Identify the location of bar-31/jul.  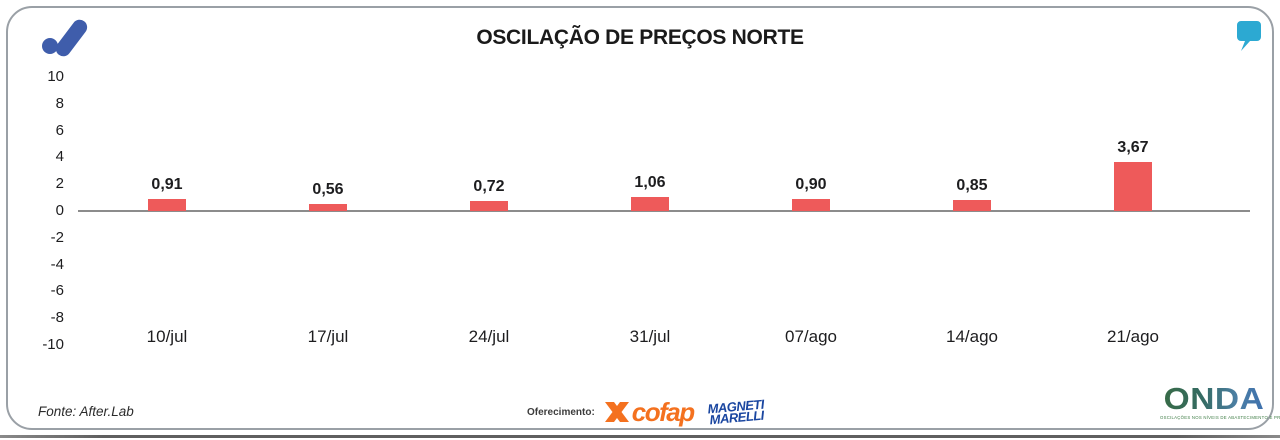
(650, 203).